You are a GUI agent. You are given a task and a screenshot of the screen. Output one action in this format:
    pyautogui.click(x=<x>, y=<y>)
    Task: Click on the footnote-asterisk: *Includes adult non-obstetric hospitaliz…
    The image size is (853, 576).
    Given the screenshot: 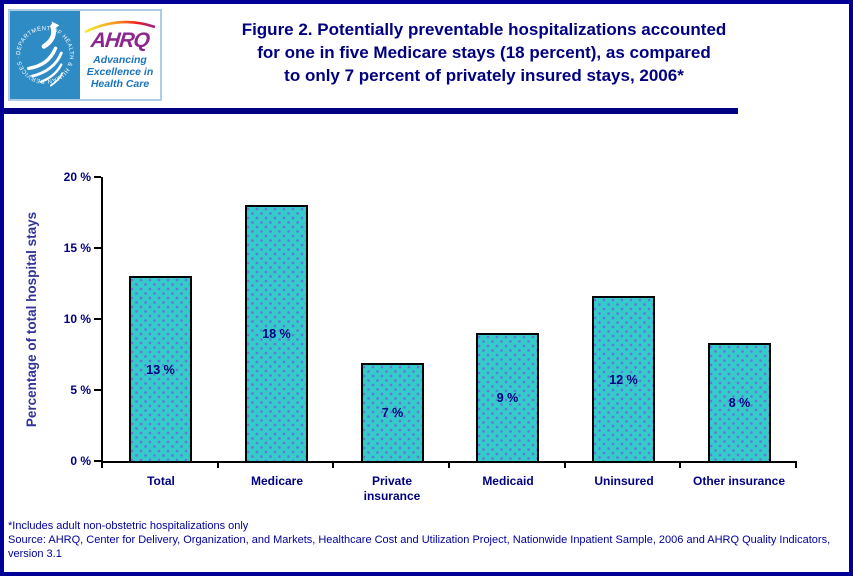 What is the action you would take?
    pyautogui.click(x=128, y=526)
    